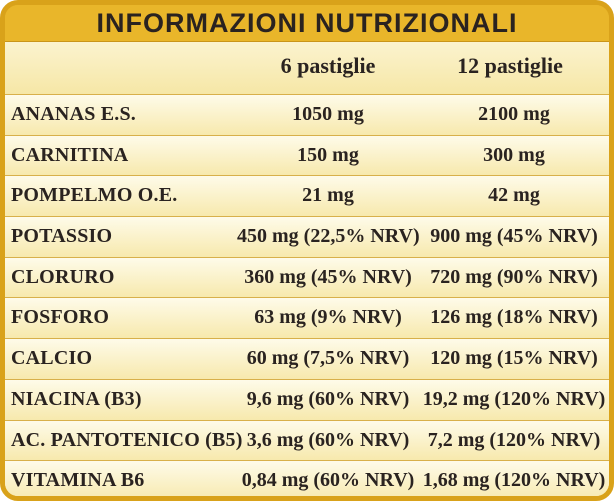  Describe the element at coordinates (328, 276) in the screenshot. I see `value-6: 360 mg (45% NRV)` at that location.